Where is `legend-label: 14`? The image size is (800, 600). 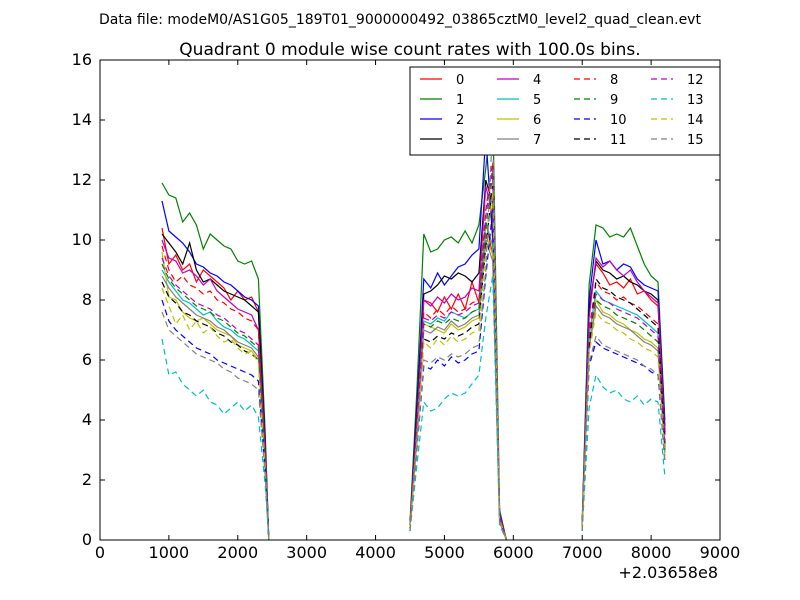 legend-label: 14 is located at coordinates (695, 120).